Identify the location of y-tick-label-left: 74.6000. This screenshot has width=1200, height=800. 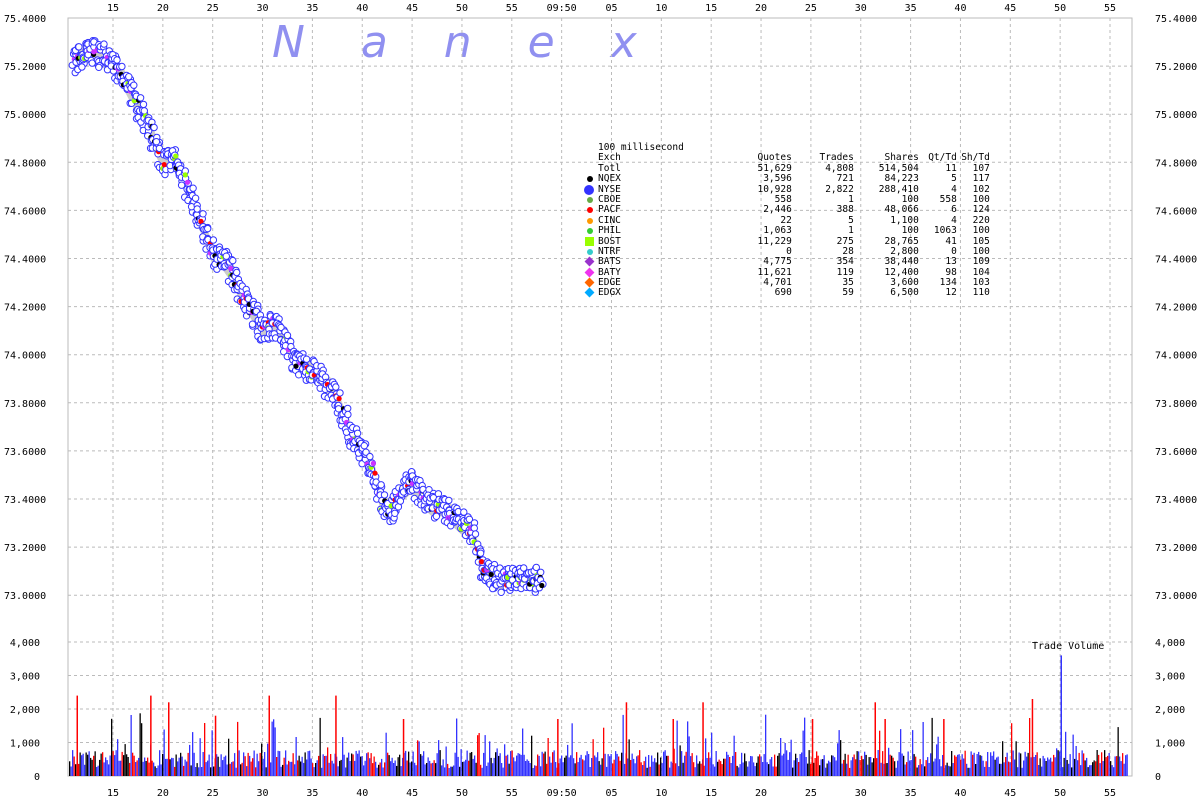
(25, 211).